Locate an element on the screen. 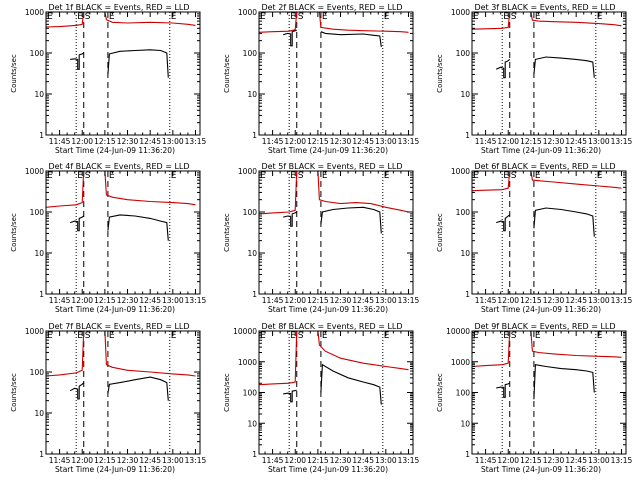 The height and width of the screenshot is (484, 640). chart-title: Det 2f BLACK = Events, RED = LLD is located at coordinates (331, 7).